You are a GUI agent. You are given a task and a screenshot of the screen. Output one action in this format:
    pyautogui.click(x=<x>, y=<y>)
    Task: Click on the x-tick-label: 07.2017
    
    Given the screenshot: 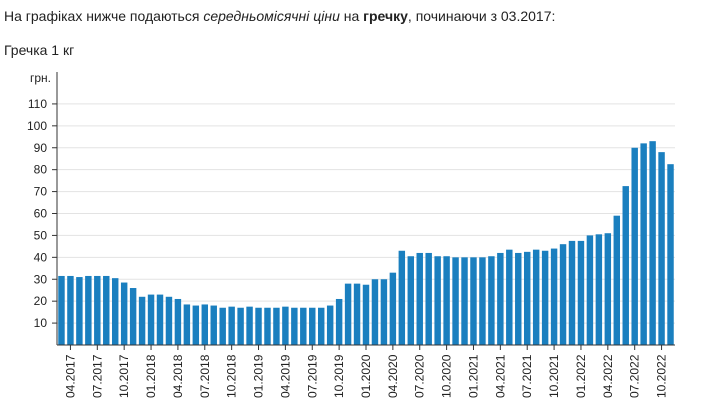 What is the action you would take?
    pyautogui.click(x=97, y=376)
    